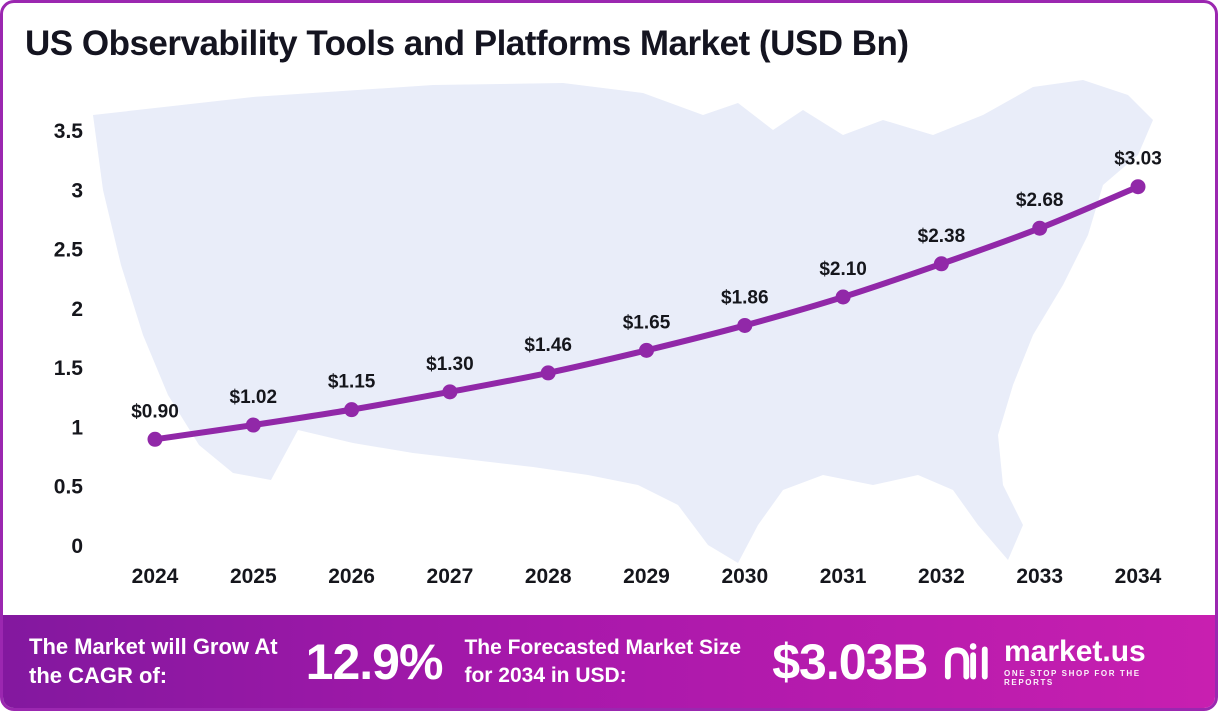 The image size is (1218, 711). What do you see at coordinates (967, 660) in the screenshot?
I see `market-us-logo-icon` at bounding box center [967, 660].